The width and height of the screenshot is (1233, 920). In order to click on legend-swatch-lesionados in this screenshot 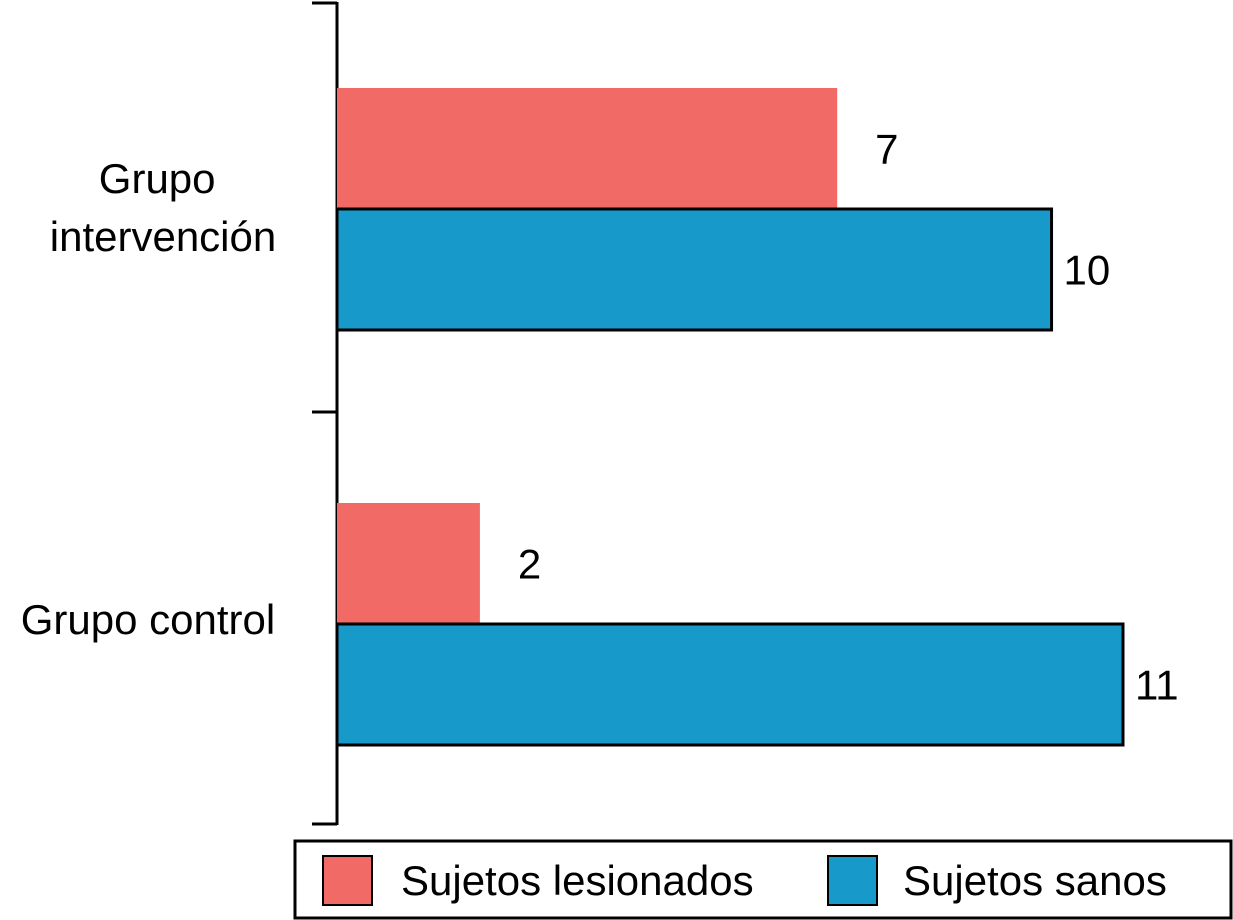, I will do `click(347, 880)`.